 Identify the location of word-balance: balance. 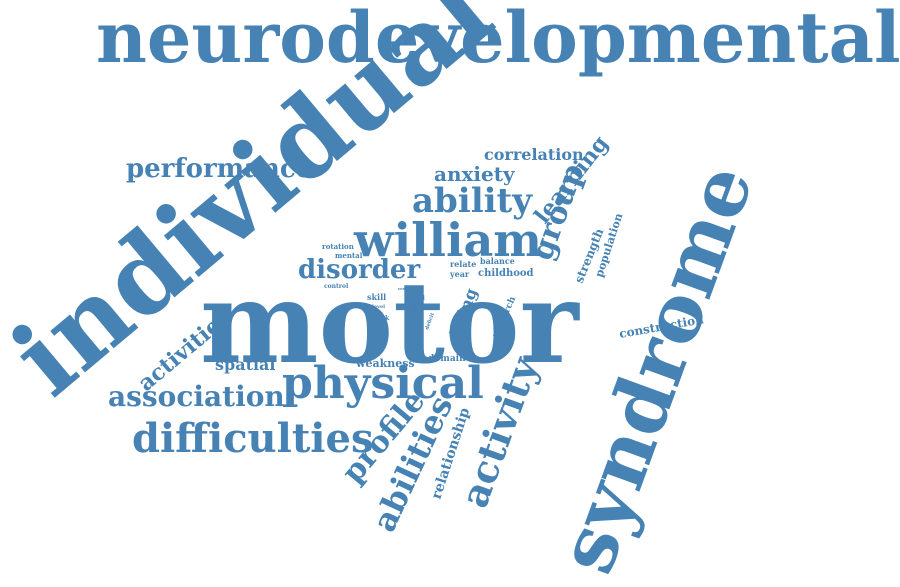
(497, 261).